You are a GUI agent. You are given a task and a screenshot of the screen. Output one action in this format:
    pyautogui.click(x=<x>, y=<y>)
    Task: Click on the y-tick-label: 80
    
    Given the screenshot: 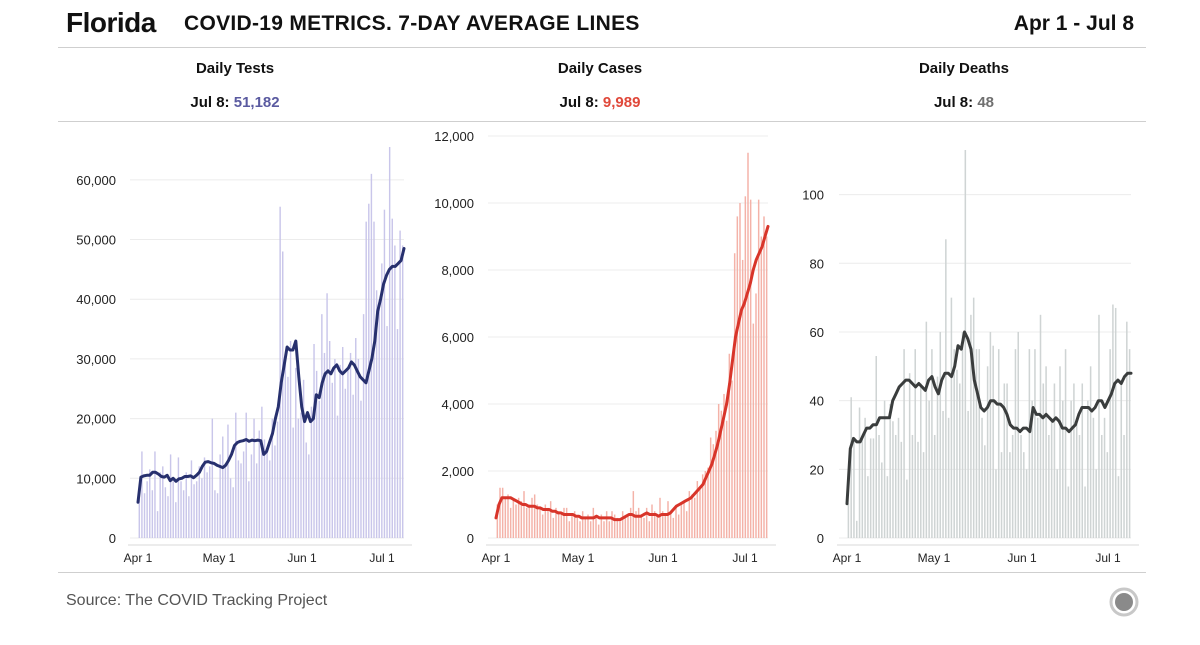 What is the action you would take?
    pyautogui.click(x=817, y=263)
    